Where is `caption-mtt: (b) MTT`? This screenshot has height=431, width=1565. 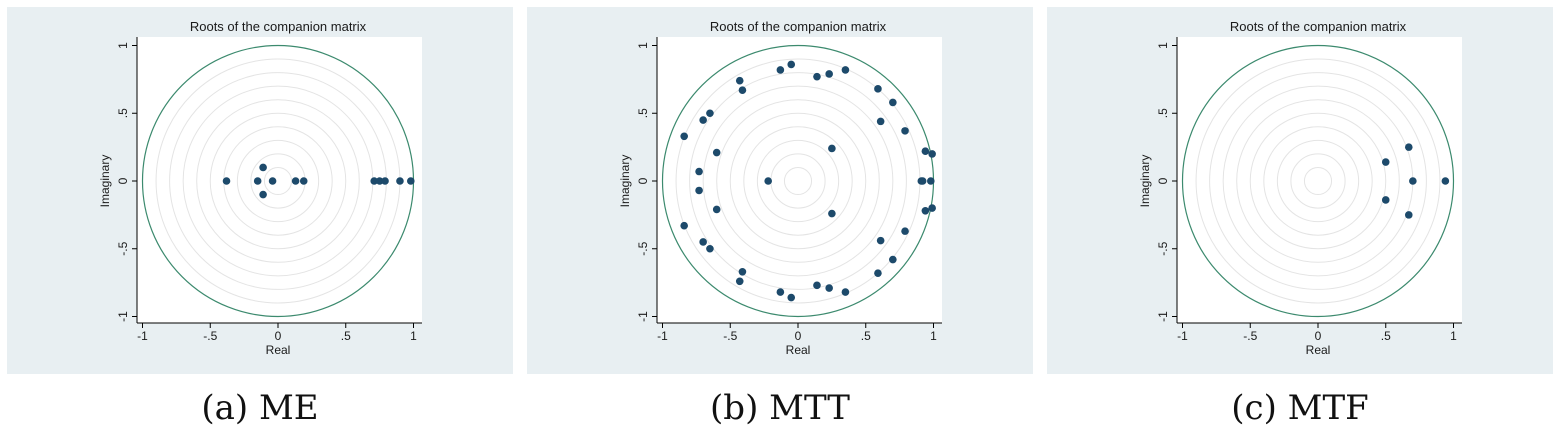 caption-mtt: (b) MTT is located at coordinates (780, 408).